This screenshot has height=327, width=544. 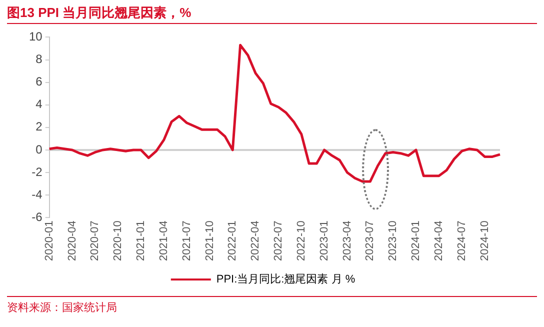 What do you see at coordinates (232, 241) in the screenshot?
I see `x-tick-label: 2022-01` at bounding box center [232, 241].